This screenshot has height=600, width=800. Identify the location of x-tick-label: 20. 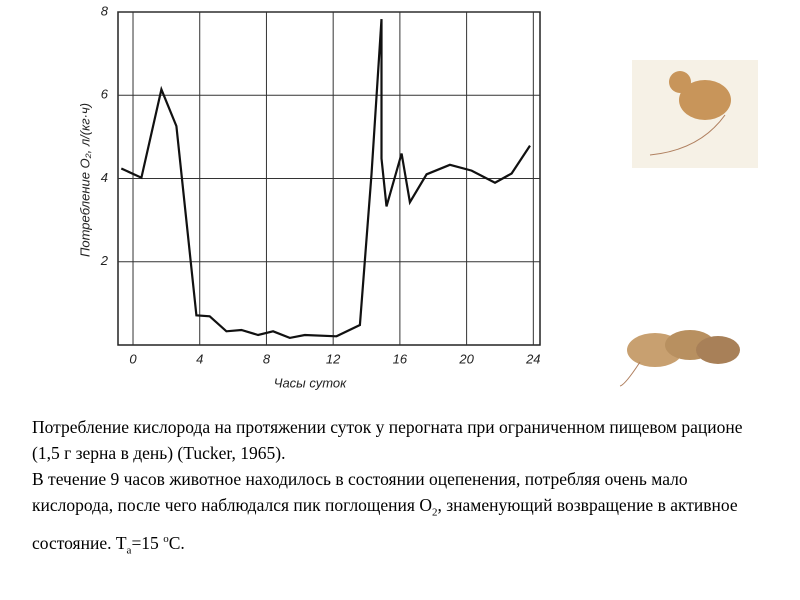
(466, 358).